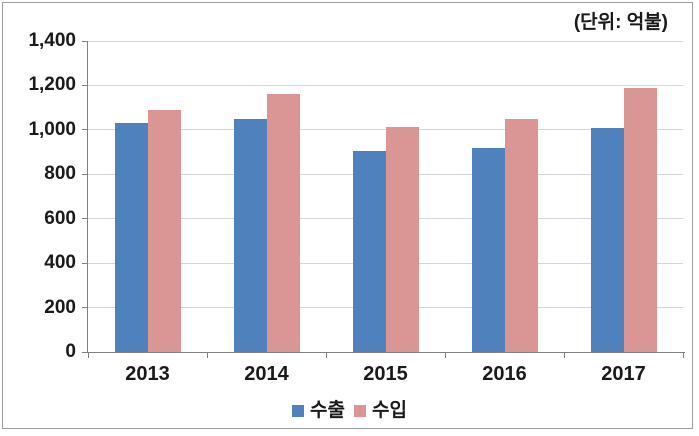 Image resolution: width=699 pixels, height=436 pixels. I want to click on legend-item-export: 수출, so click(318, 411).